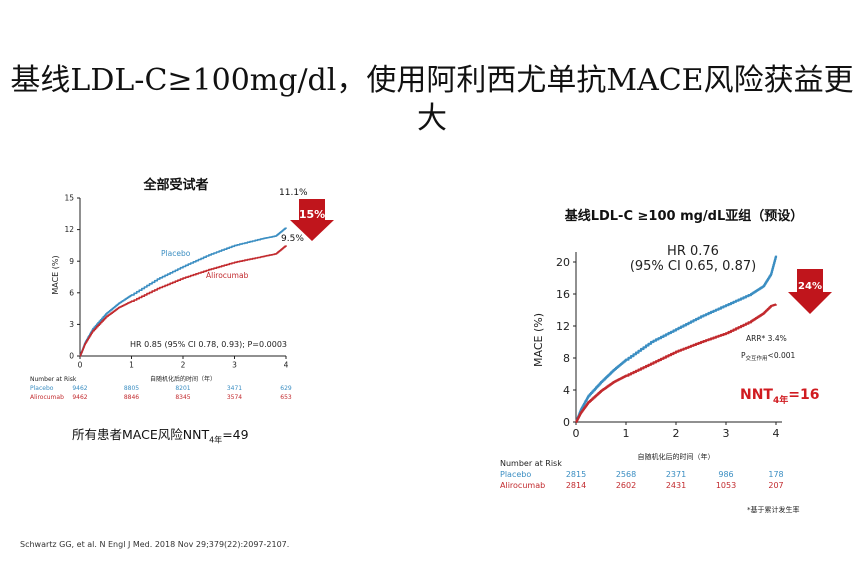 The height and width of the screenshot is (580, 864). Describe the element at coordinates (131, 388) in the screenshot. I see `left-risk-value: 8805` at that location.